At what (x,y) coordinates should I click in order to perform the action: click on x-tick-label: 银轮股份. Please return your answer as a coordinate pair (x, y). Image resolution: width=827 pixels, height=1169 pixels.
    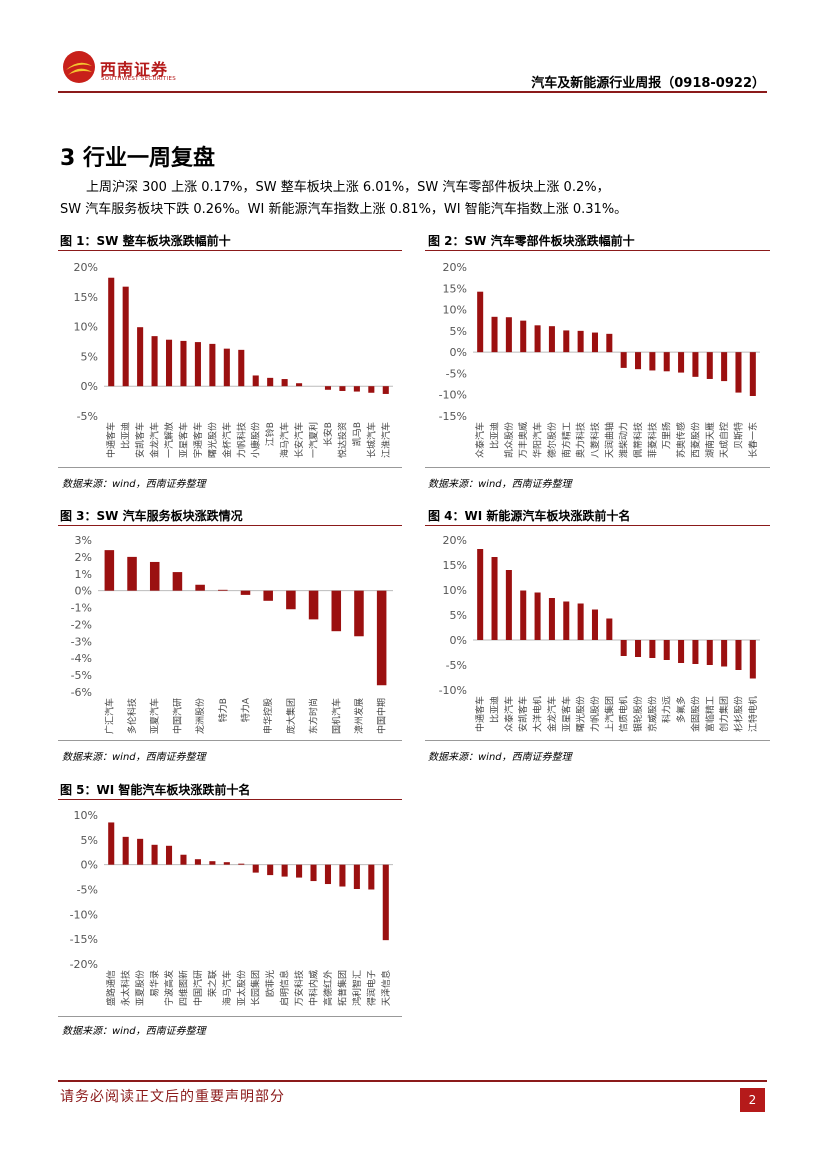
    Looking at the image, I should click on (638, 714).